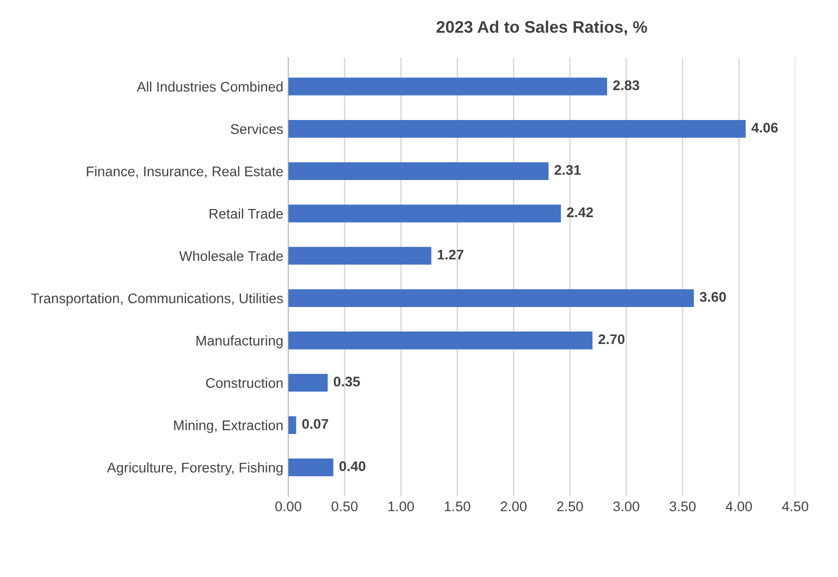 The image size is (838, 577). What do you see at coordinates (401, 506) in the screenshot?
I see `x-tick-label: 1.00` at bounding box center [401, 506].